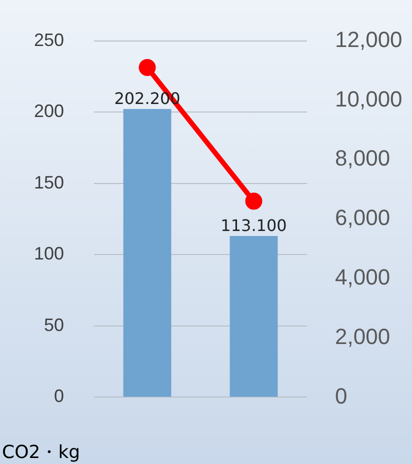 Image resolution: width=412 pixels, height=464 pixels. Describe the element at coordinates (41, 452) in the screenshot. I see `y-axis-title: CO2・kg` at that location.